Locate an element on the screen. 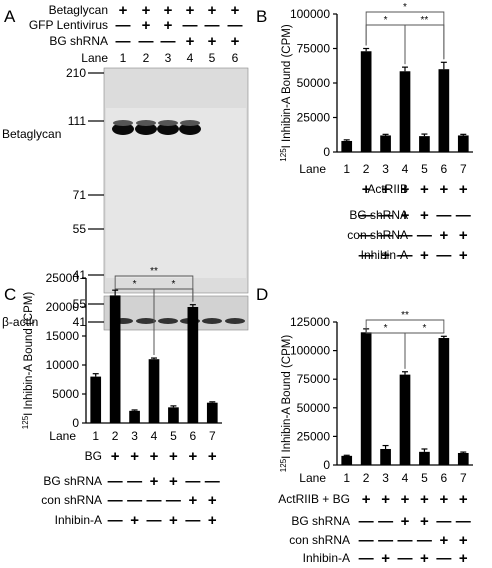 The width and height of the screenshot is (492, 568). panel-d-lane-label: Lane is located at coordinates (312, 478).